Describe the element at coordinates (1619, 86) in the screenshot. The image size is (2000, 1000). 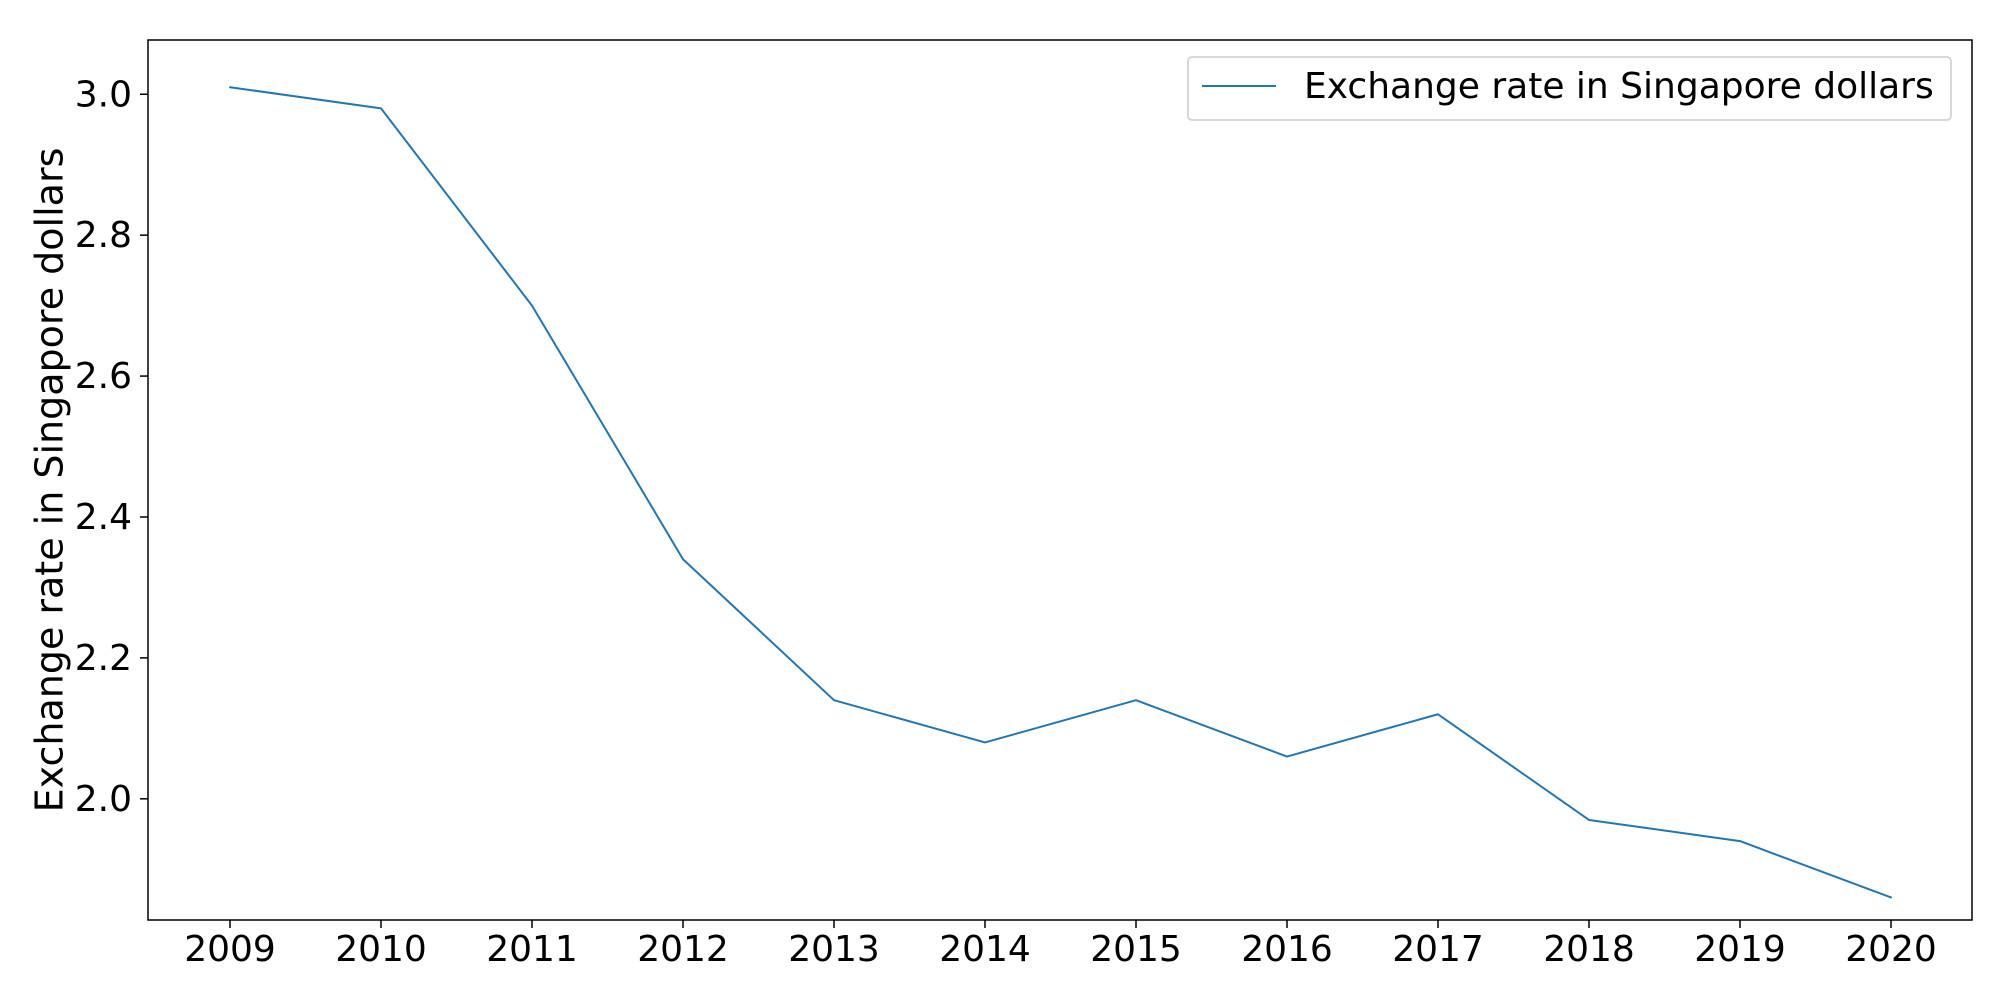
I see `legend-label: Exchange rate in Singapore dollars` at that location.